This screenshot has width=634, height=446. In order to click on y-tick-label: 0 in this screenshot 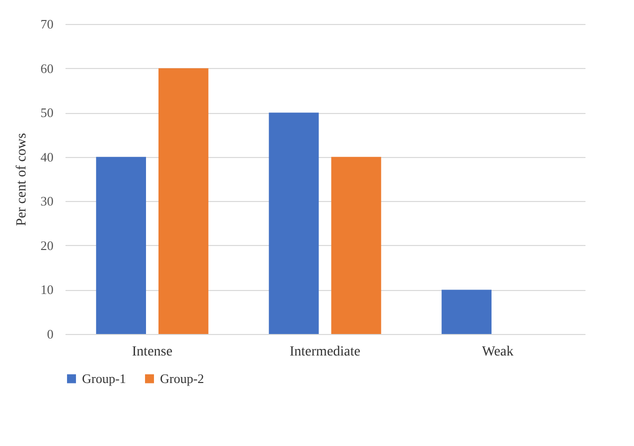, I will do `click(50, 334)`.